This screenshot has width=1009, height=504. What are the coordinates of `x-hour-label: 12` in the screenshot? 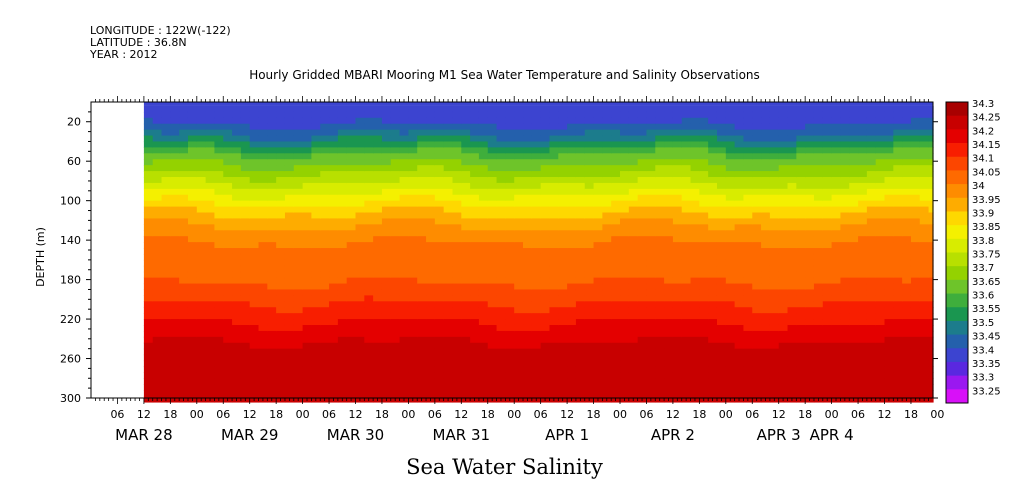 It's located at (250, 414).